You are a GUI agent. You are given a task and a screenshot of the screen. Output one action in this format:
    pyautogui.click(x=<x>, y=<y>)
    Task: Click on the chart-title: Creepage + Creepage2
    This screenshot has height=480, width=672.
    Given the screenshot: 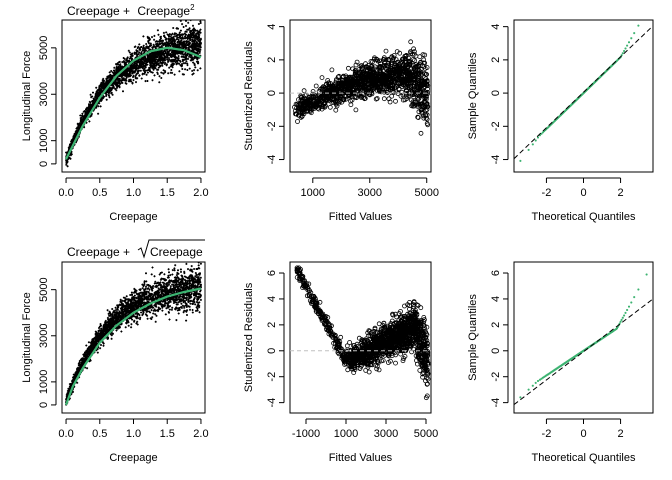 What is the action you would take?
    pyautogui.click(x=131, y=10)
    